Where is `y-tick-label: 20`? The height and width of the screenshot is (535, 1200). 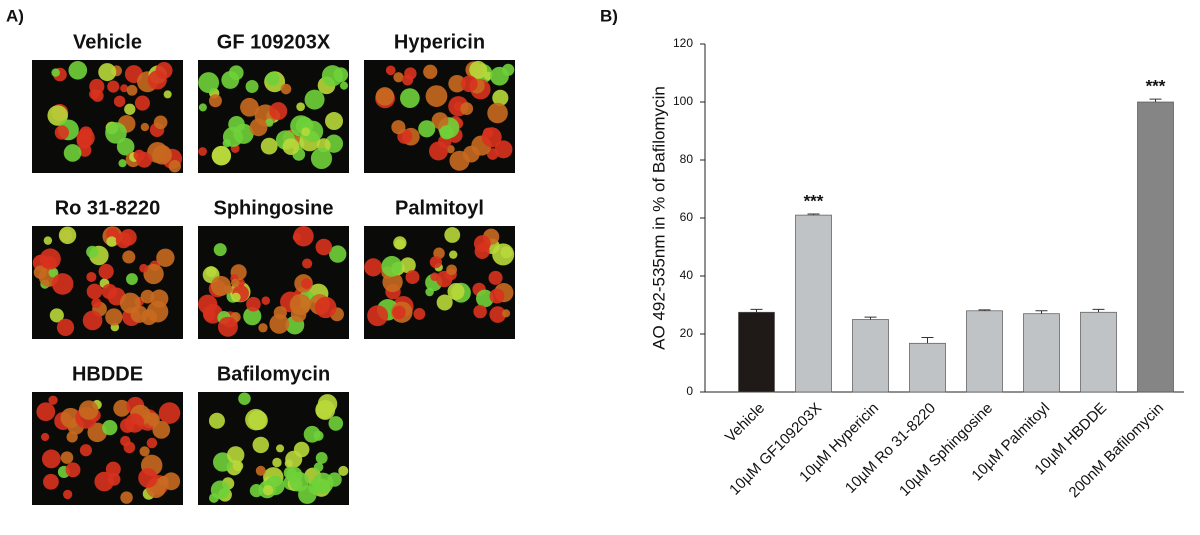
y-tick-label: 20 is located at coordinates (687, 333).